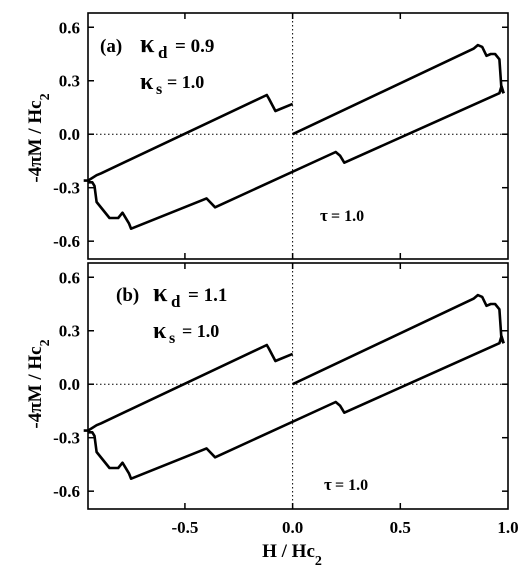 The height and width of the screenshot is (576, 526). What do you see at coordinates (292, 555) in the screenshot?
I see `x-axis-label: H / Hc2` at bounding box center [292, 555].